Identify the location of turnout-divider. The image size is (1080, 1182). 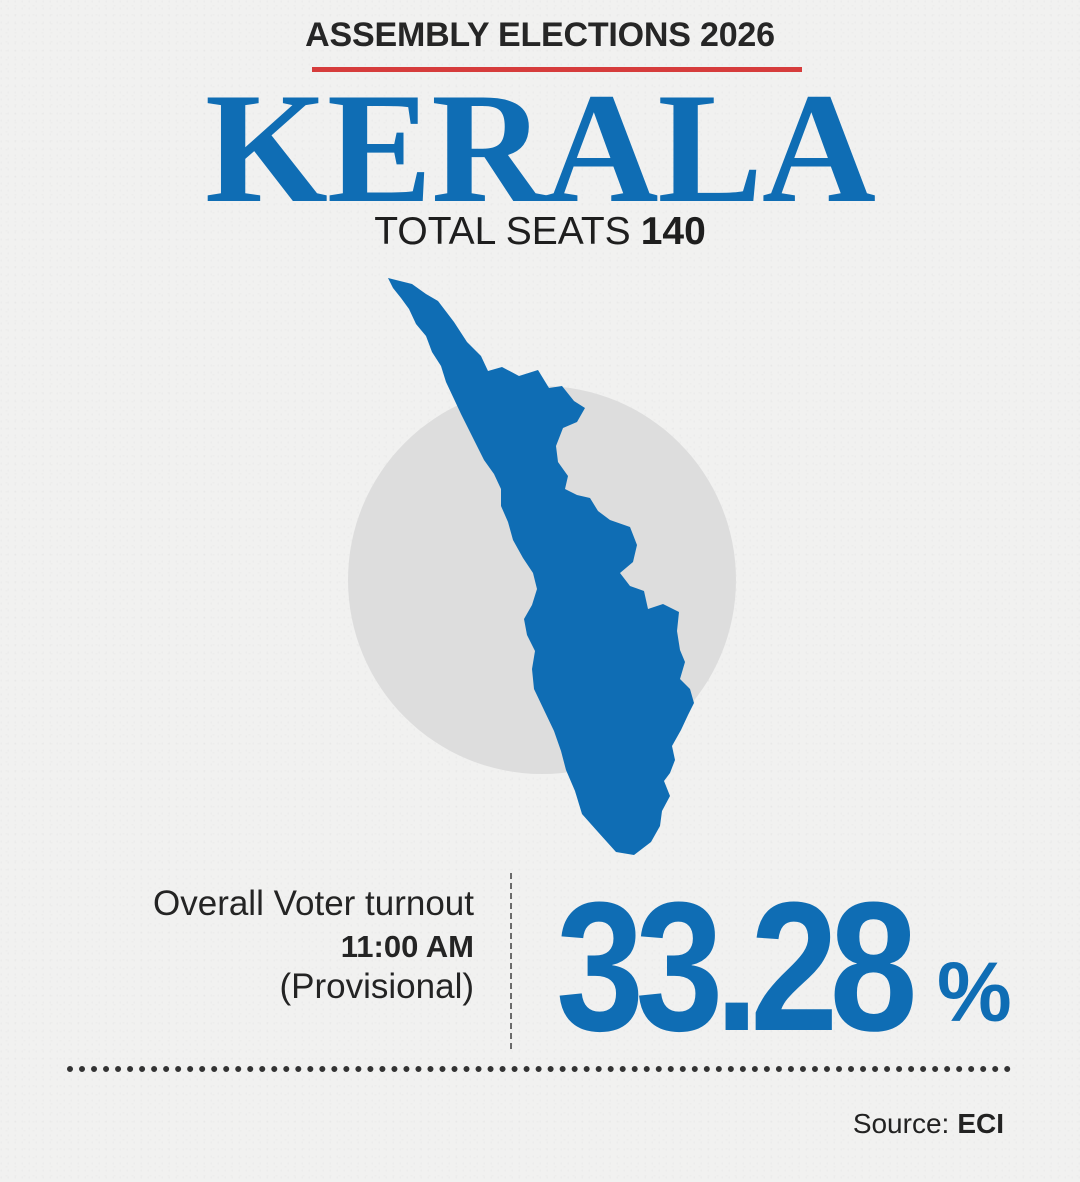
(511, 961).